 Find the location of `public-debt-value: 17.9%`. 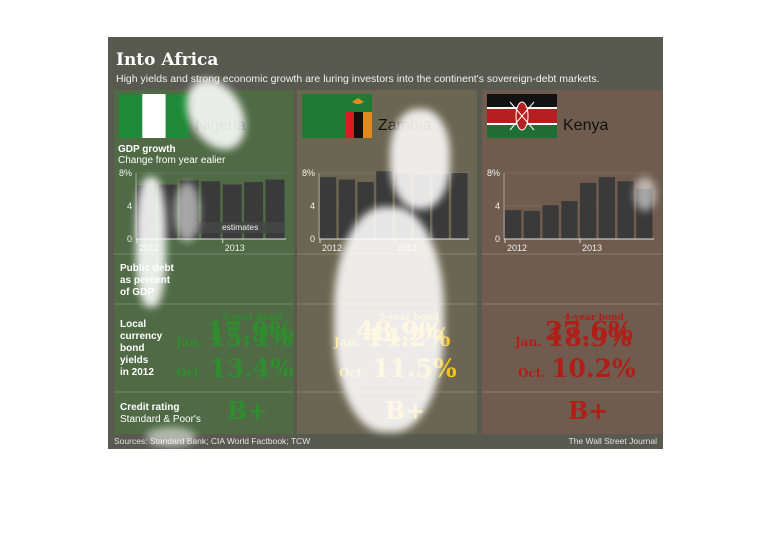

public-debt-value: 17.9% is located at coordinates (250, 332).